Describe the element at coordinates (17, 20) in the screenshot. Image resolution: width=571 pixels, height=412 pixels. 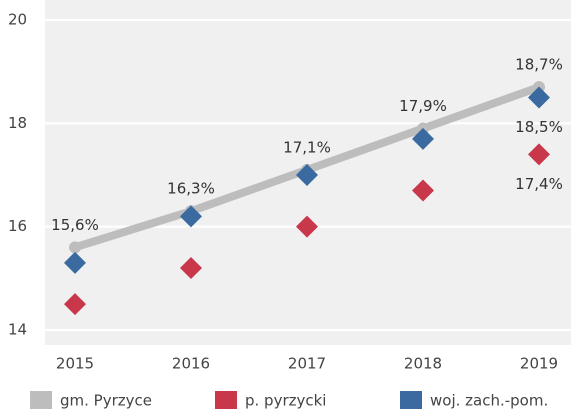
I see `y-tick-label: 20` at that location.